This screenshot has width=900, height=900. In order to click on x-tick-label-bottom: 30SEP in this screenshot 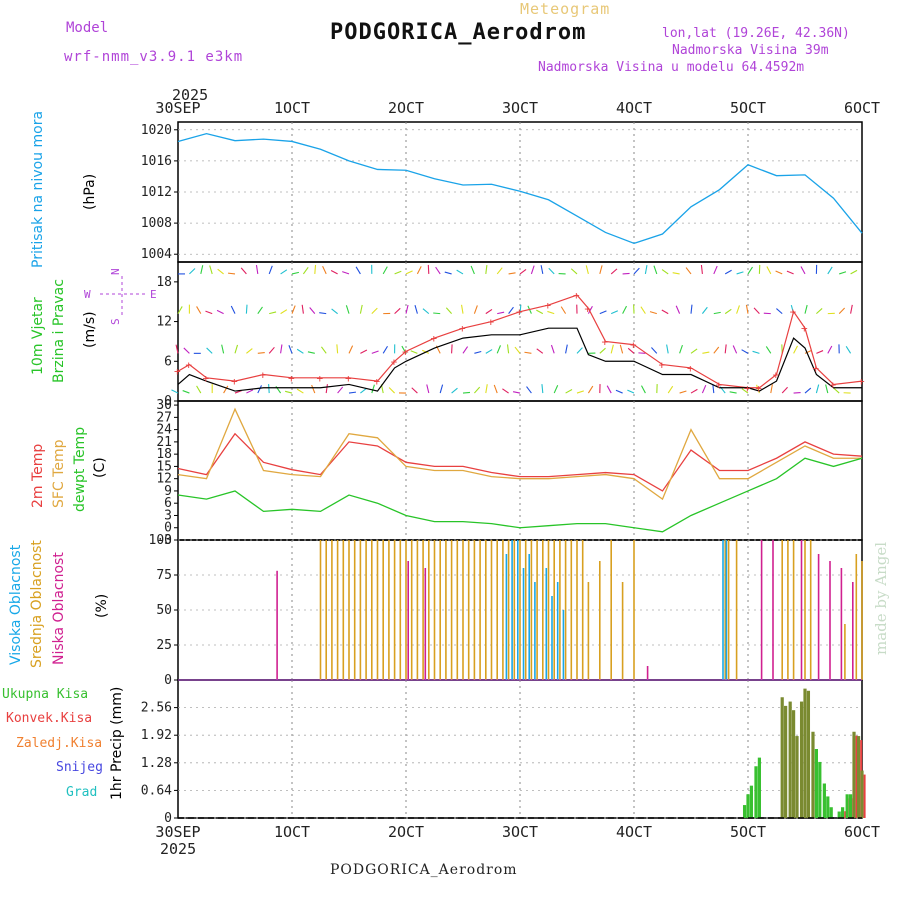, I will do `click(177, 832)`.